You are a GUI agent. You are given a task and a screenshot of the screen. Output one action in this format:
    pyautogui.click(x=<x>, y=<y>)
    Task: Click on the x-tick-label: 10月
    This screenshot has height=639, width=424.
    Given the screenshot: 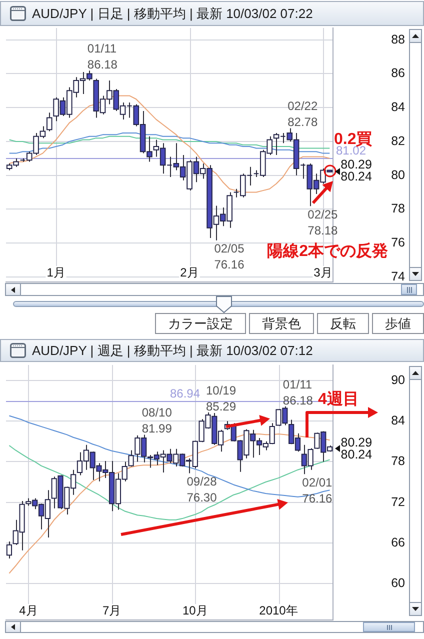 What is the action you would take?
    pyautogui.click(x=195, y=611)
    